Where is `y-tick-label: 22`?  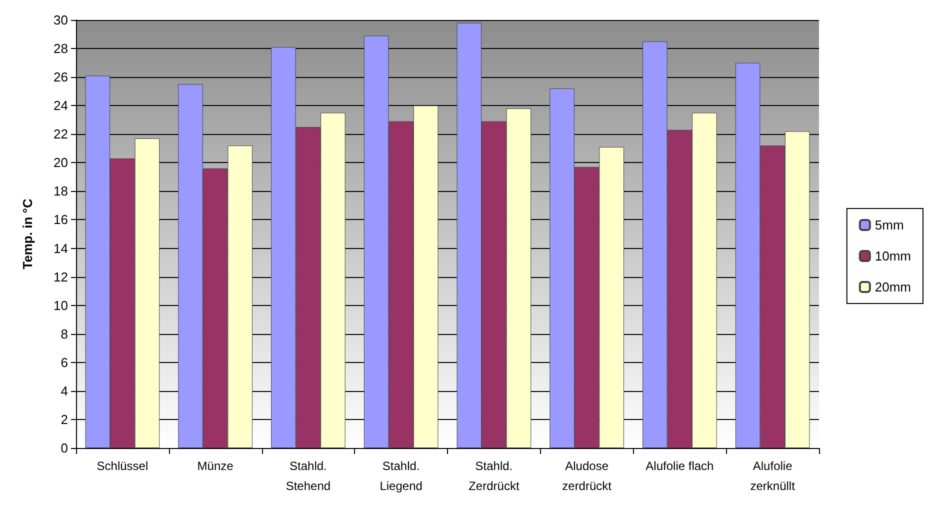 y-tick-label: 22 is located at coordinates (61, 134).